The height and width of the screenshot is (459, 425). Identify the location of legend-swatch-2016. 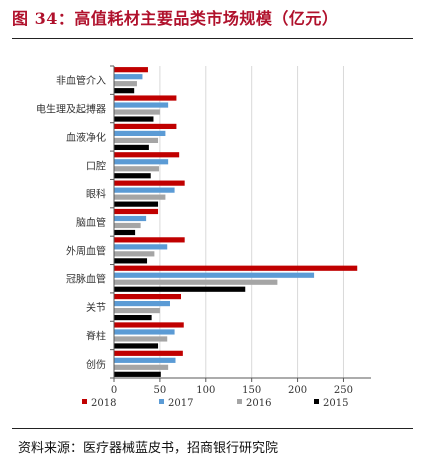
(239, 401).